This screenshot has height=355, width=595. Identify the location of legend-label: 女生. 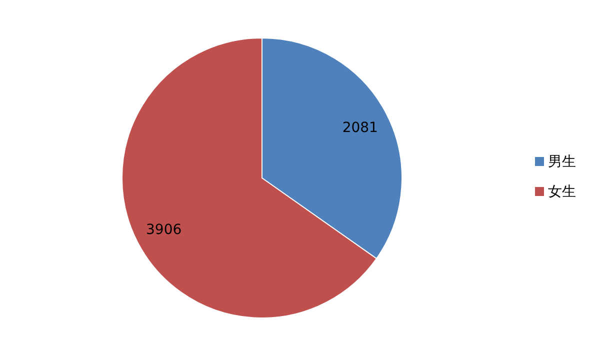
(562, 192).